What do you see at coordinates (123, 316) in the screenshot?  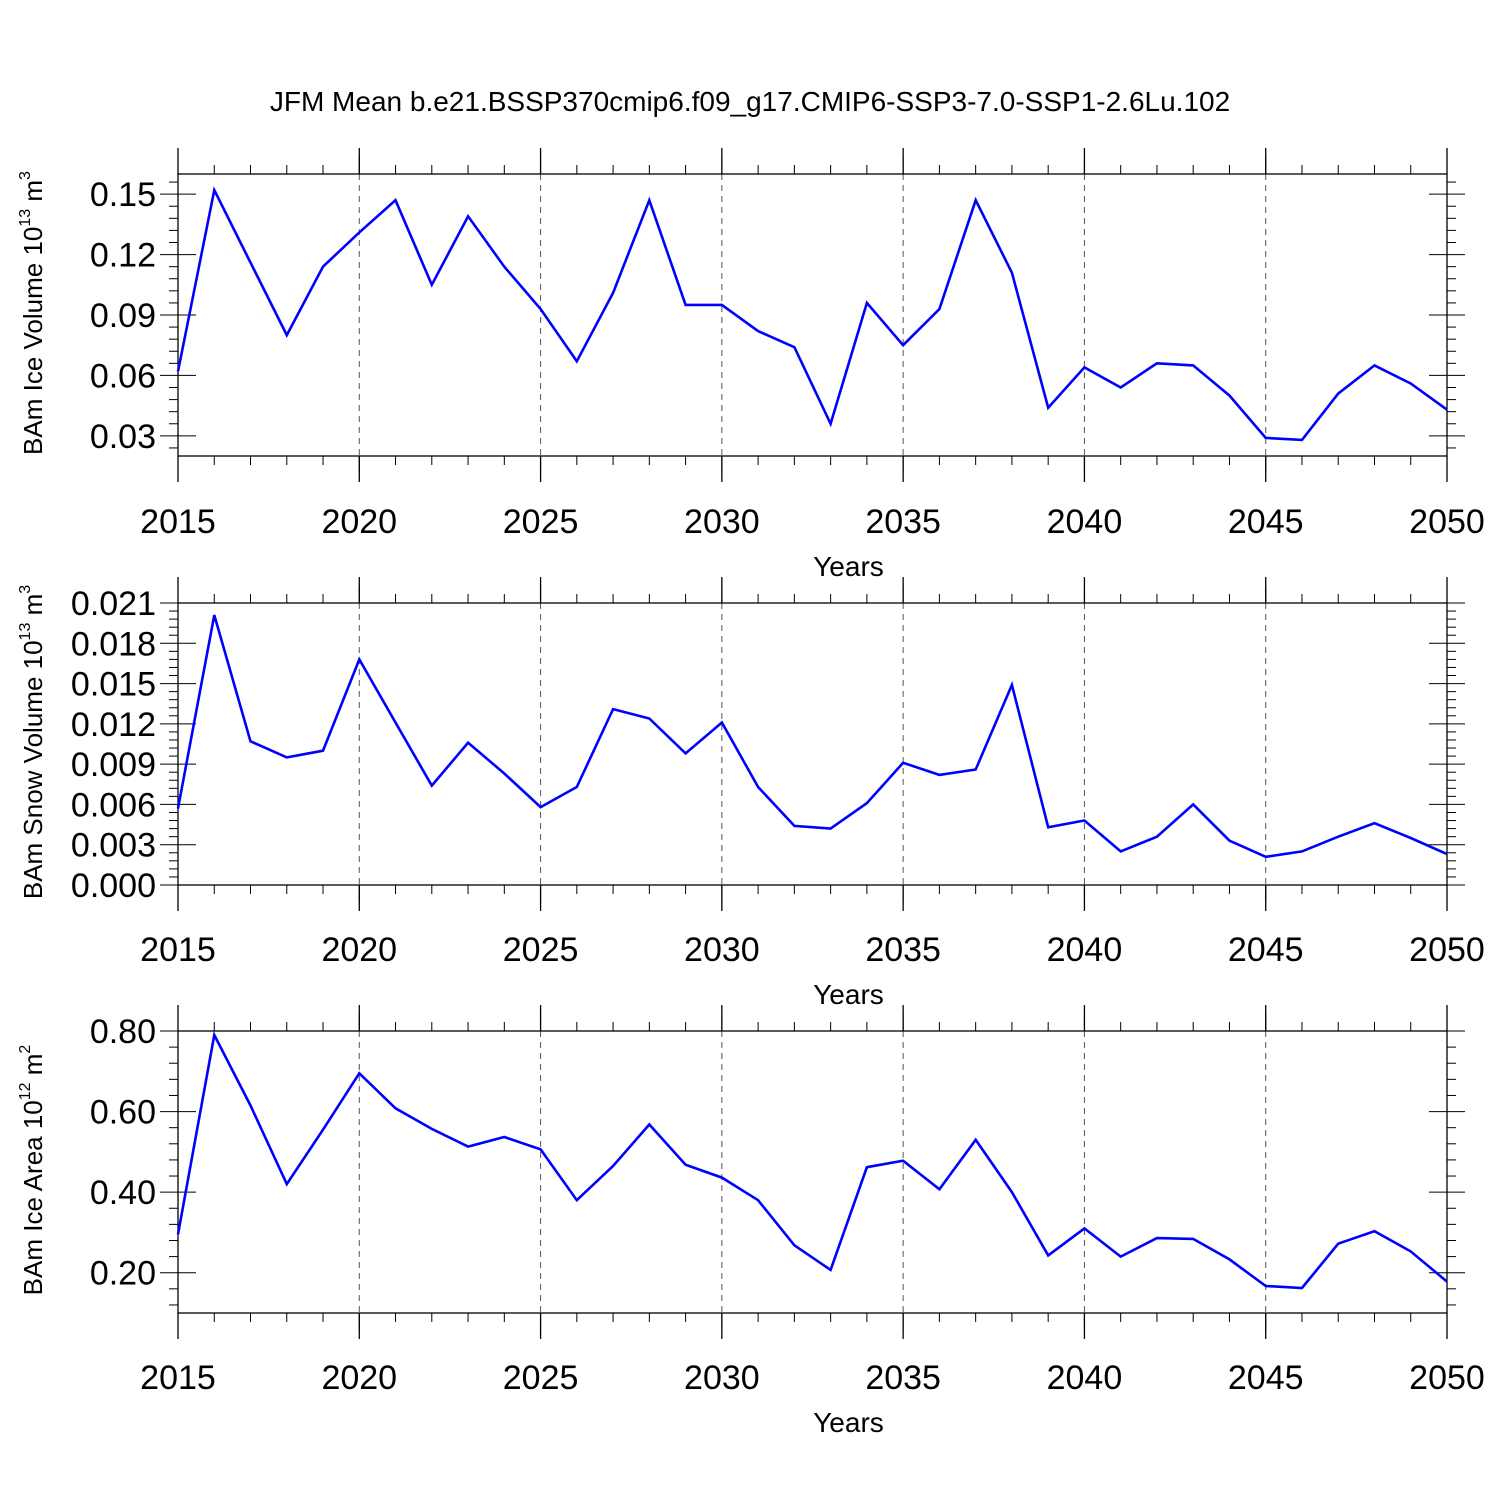 I see `y-tick-label: 0.09` at bounding box center [123, 316].